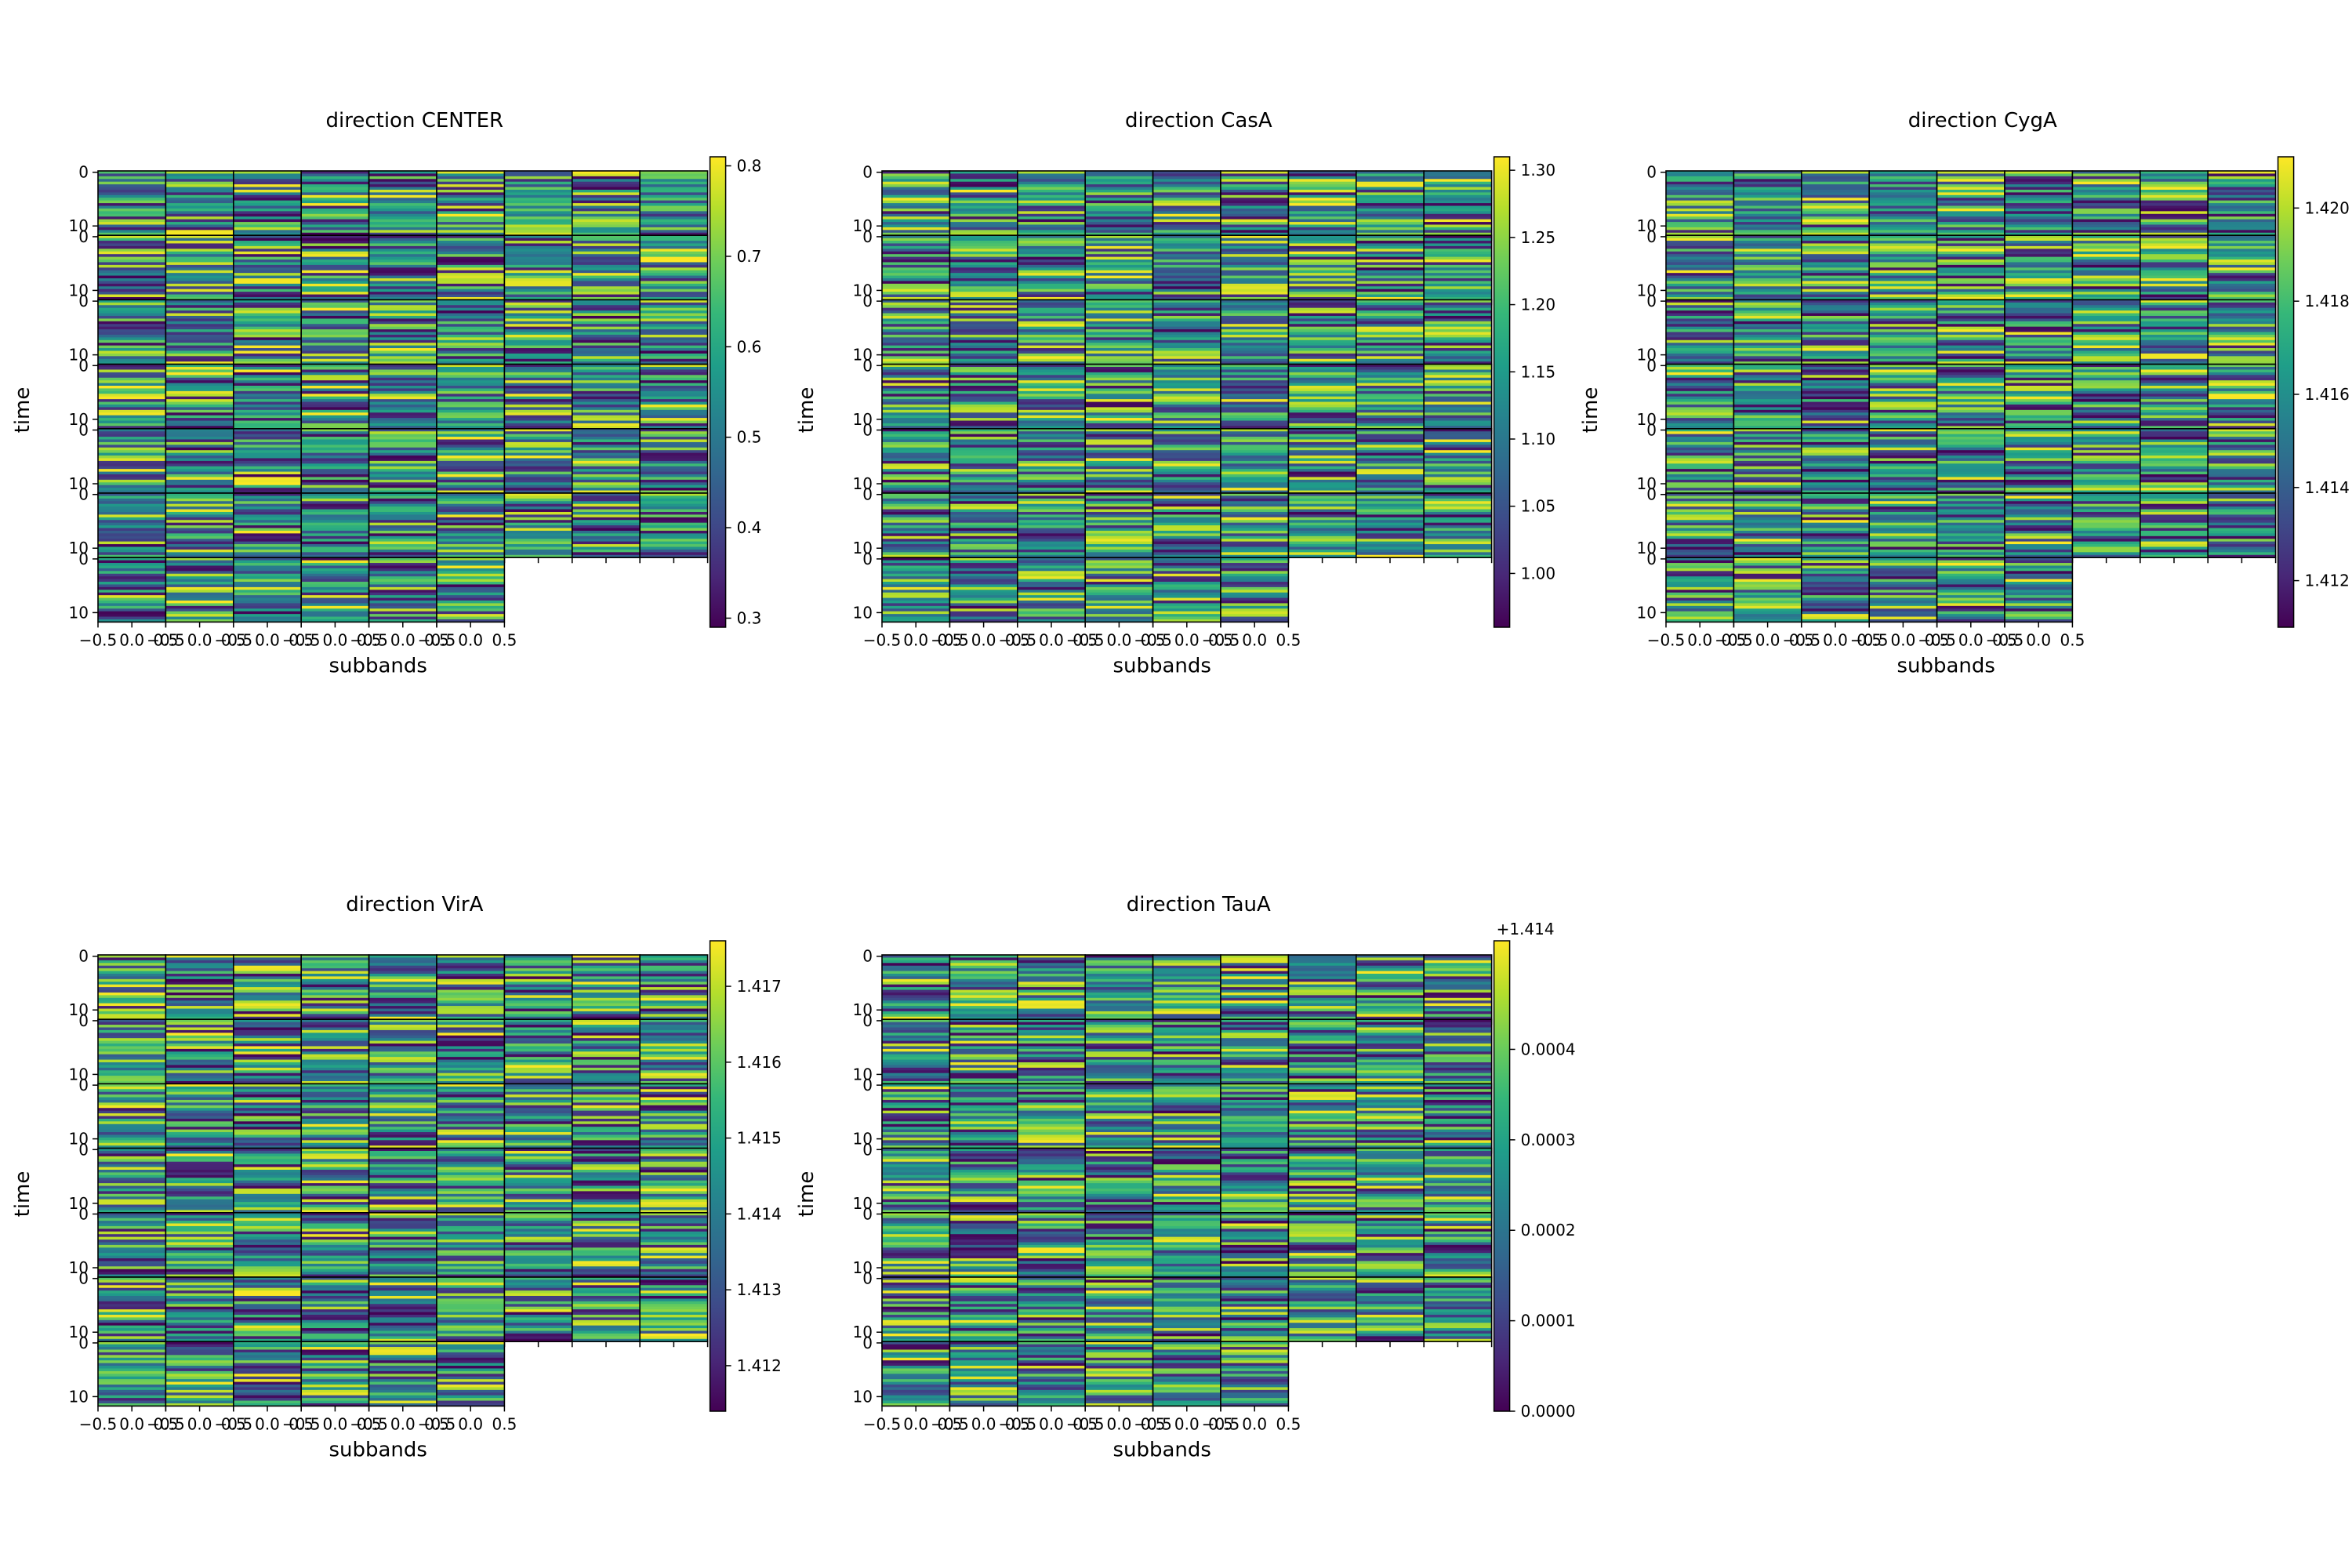 The width and height of the screenshot is (2352, 1568). I want to click on colorbar-tick-label: 0.3, so click(749, 617).